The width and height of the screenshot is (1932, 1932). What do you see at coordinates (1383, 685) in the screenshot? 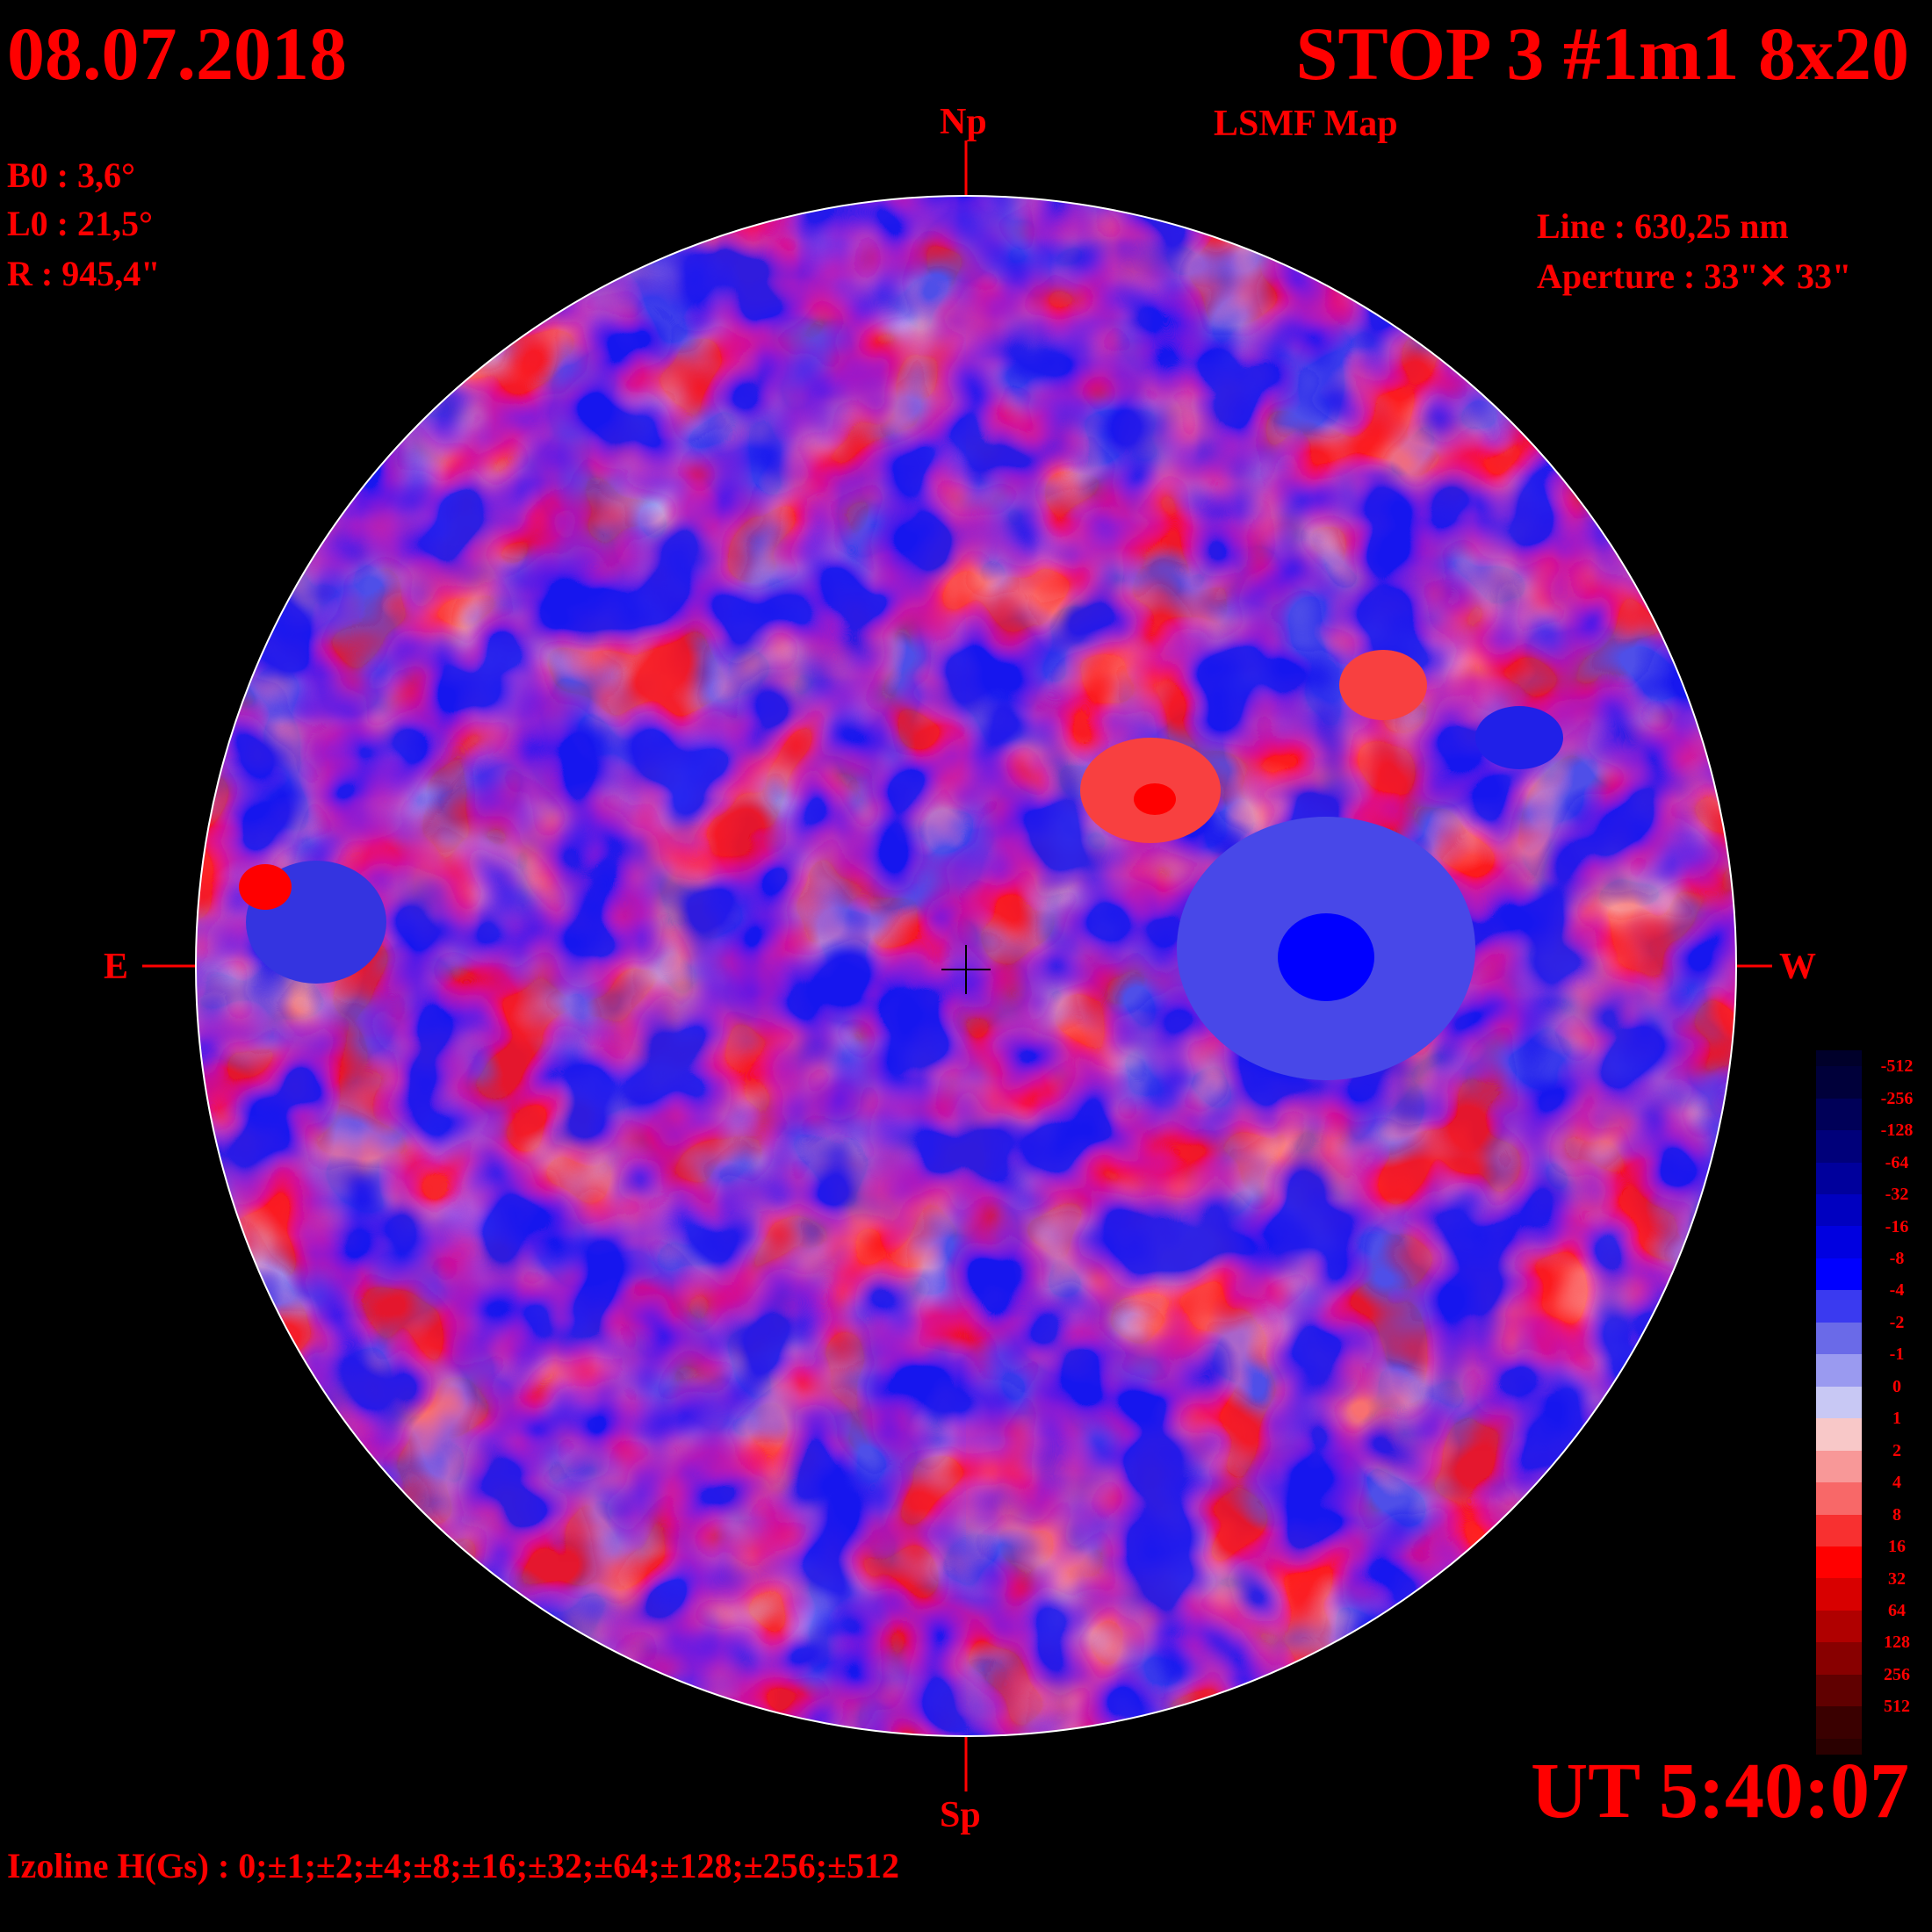
I see `red-region-northeast` at bounding box center [1383, 685].